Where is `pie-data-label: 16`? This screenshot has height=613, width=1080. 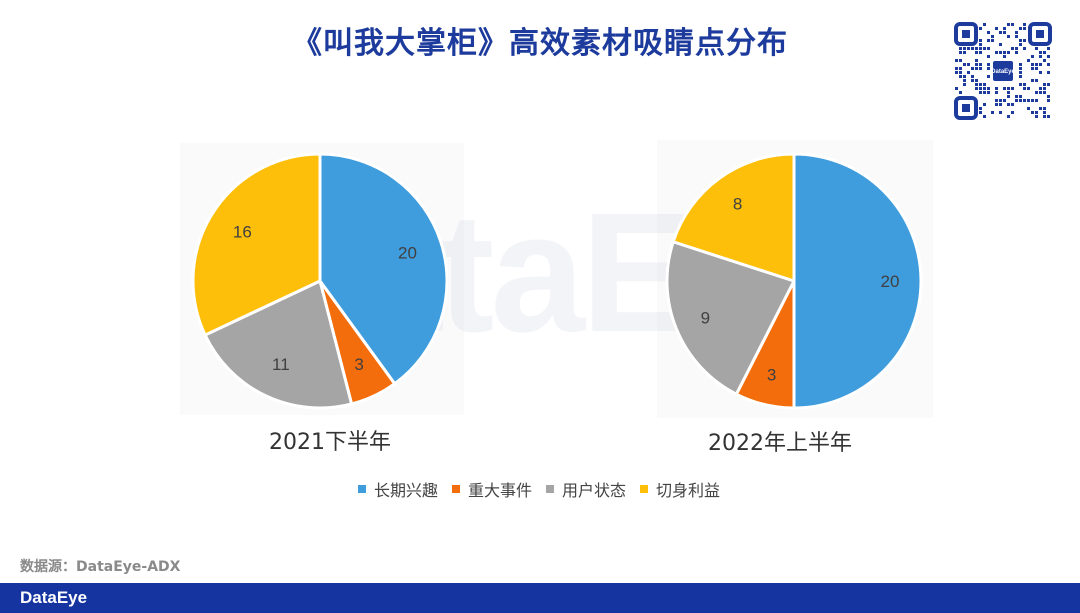
pie-data-label: 16 is located at coordinates (242, 232).